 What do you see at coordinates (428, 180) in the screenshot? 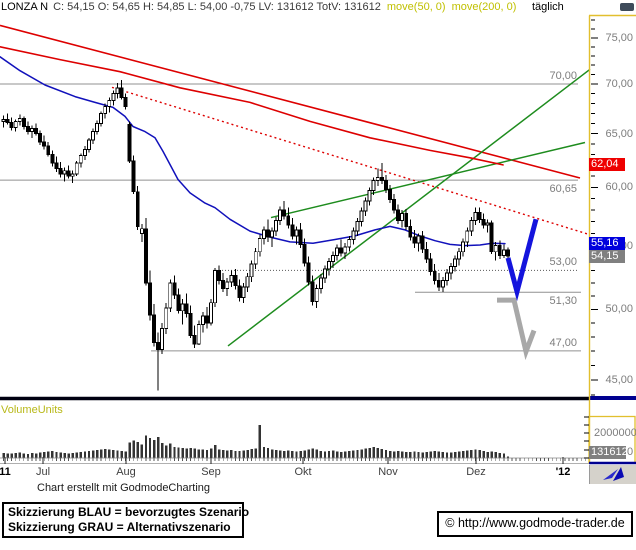
I see `trend-green-shallow` at bounding box center [428, 180].